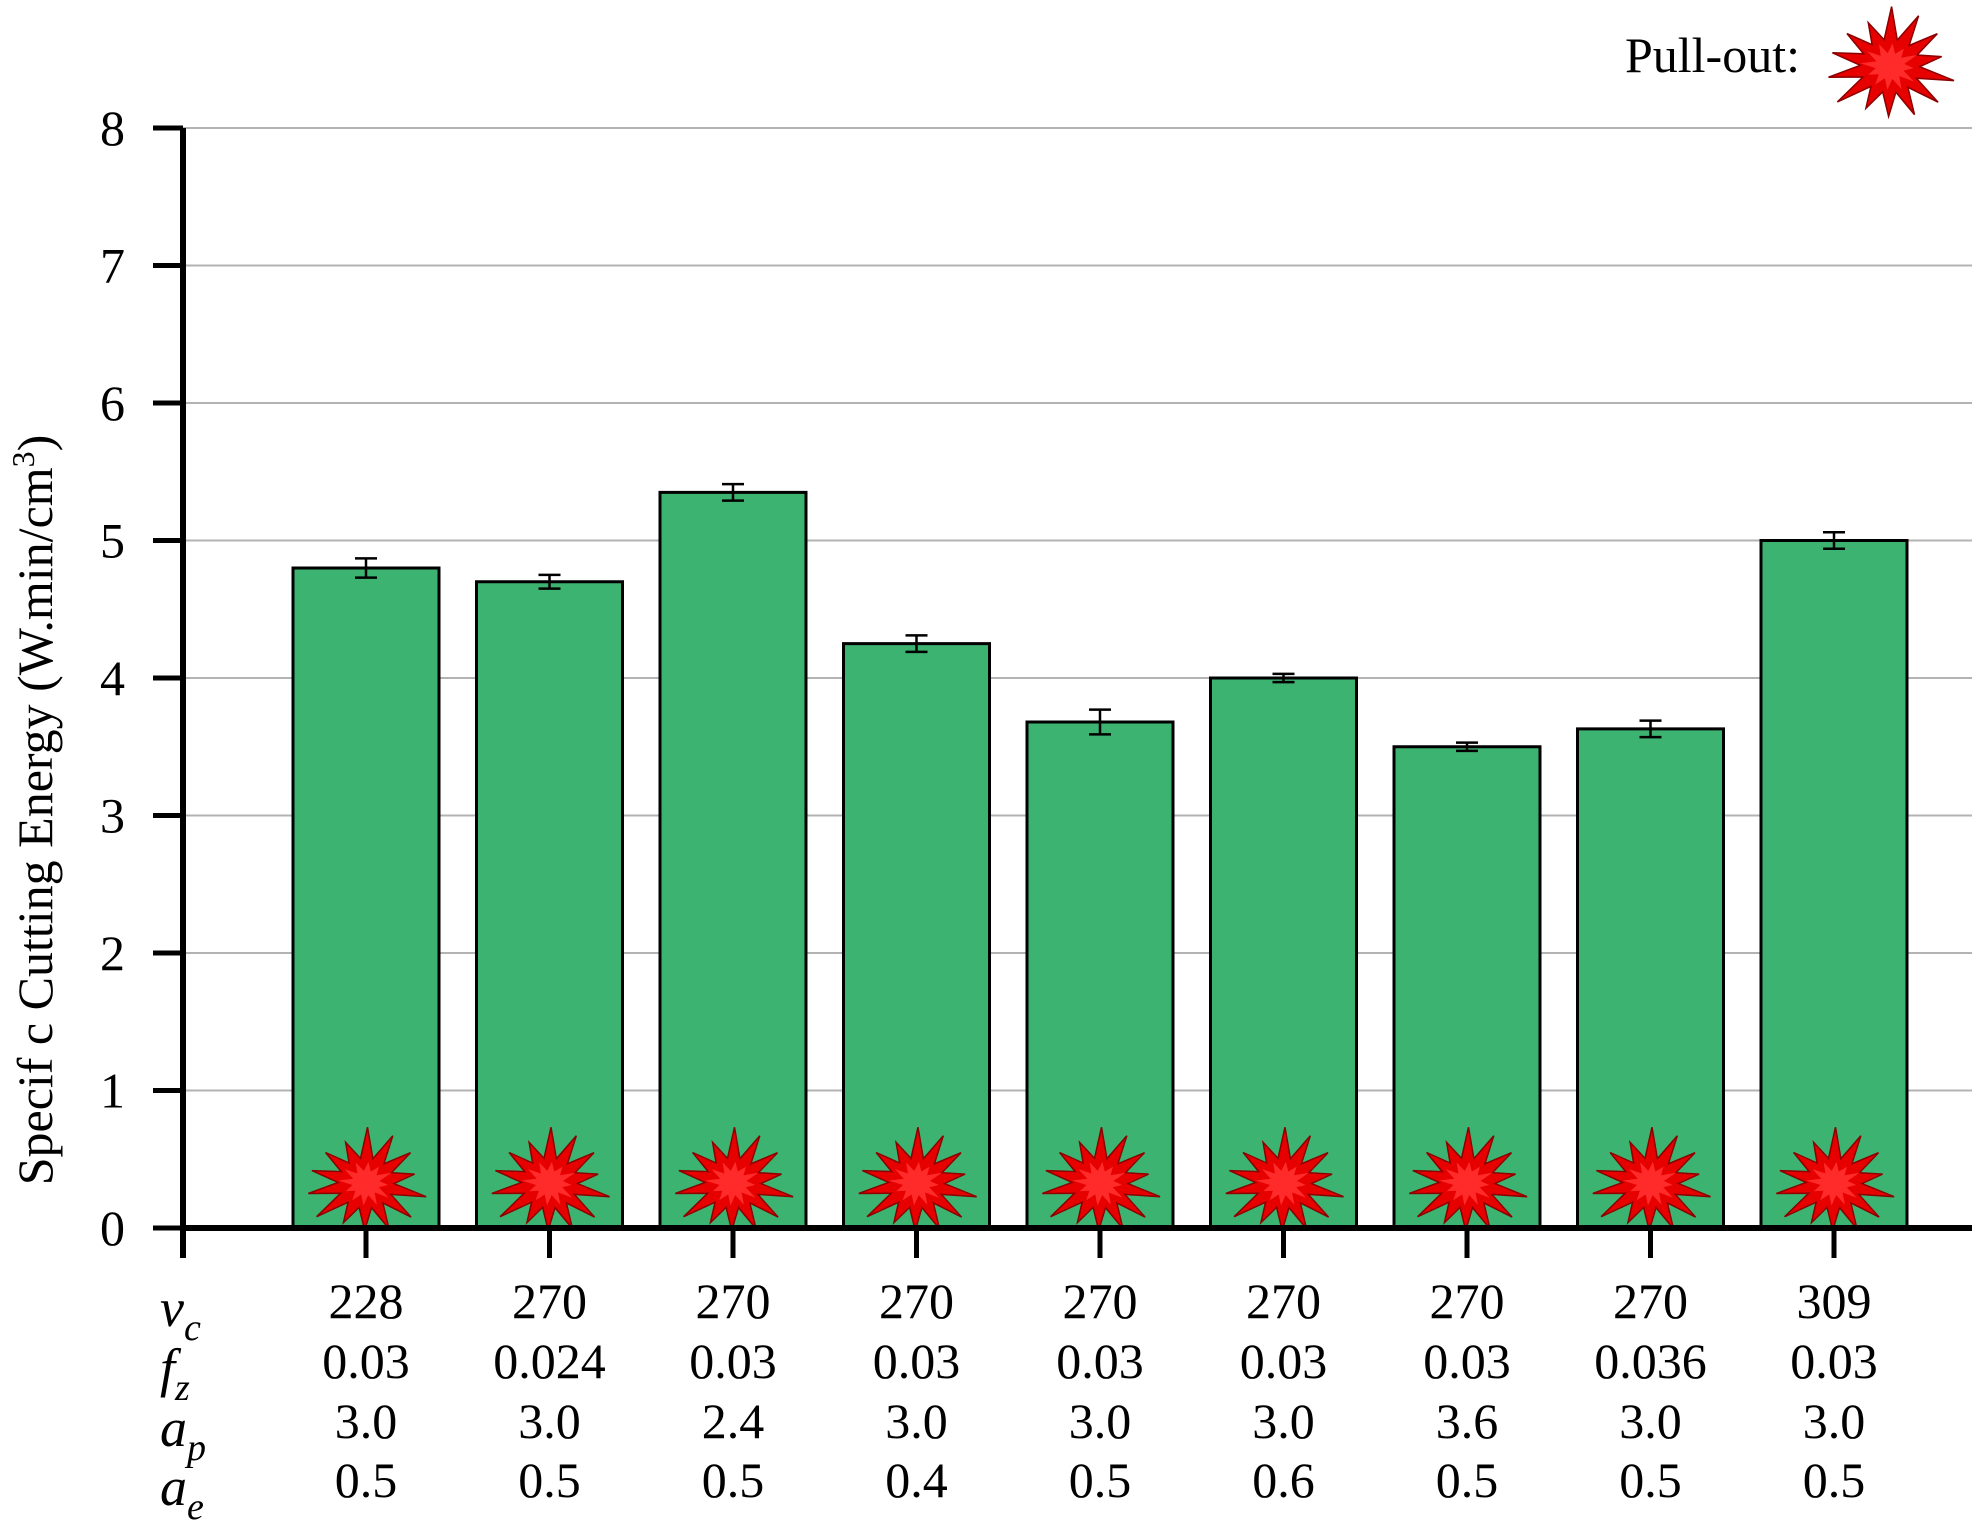 The height and width of the screenshot is (1525, 1978). Describe the element at coordinates (1283, 1480) in the screenshot. I see `param-value: 0.6` at that location.